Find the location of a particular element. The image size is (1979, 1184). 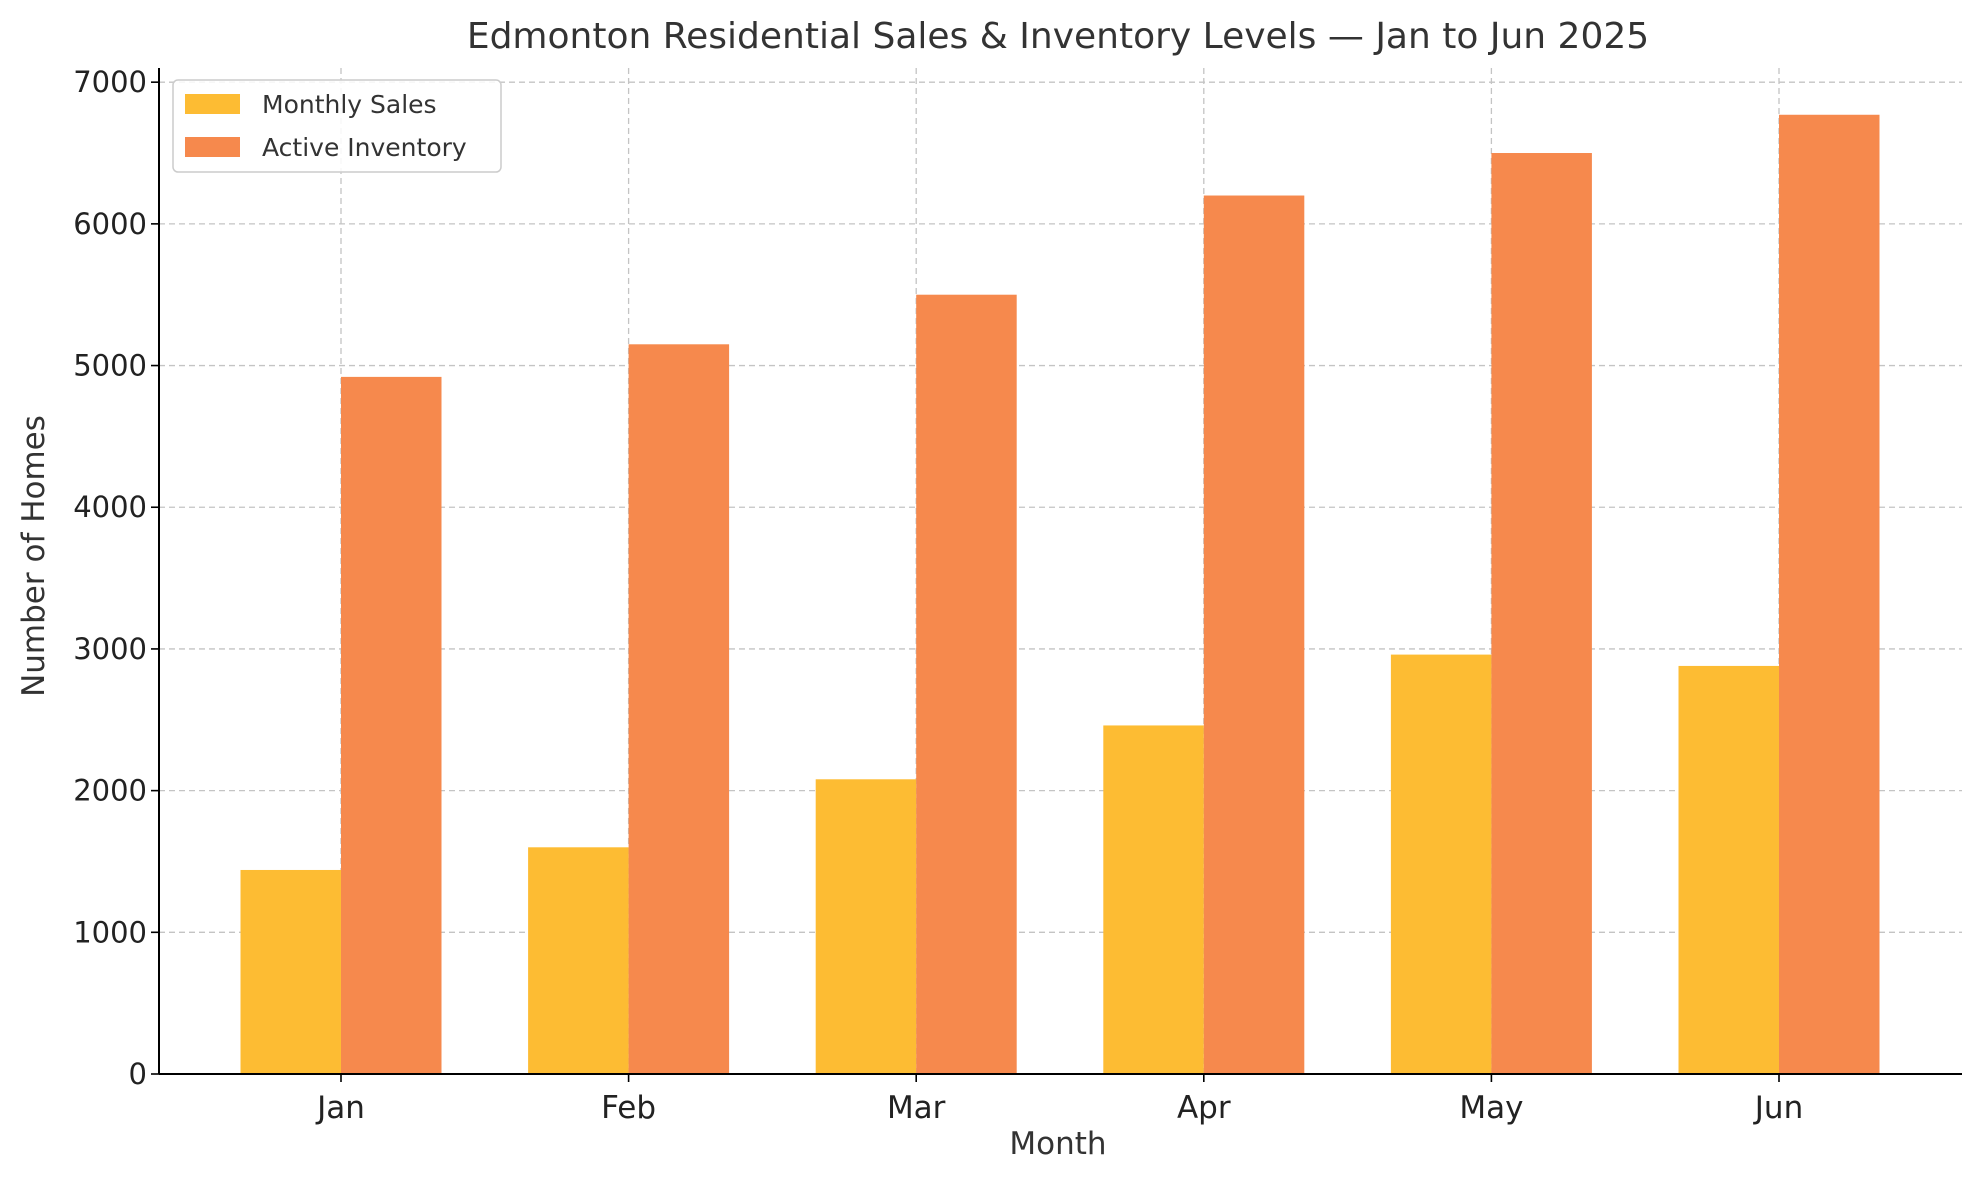

y-tick-label: 5000 is located at coordinates (110, 366).